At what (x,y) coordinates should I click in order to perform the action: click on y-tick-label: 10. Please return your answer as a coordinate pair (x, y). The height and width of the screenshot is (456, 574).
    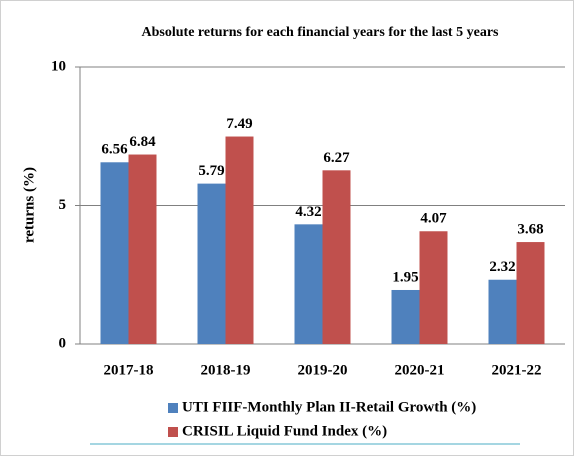
    Looking at the image, I should click on (58, 66).